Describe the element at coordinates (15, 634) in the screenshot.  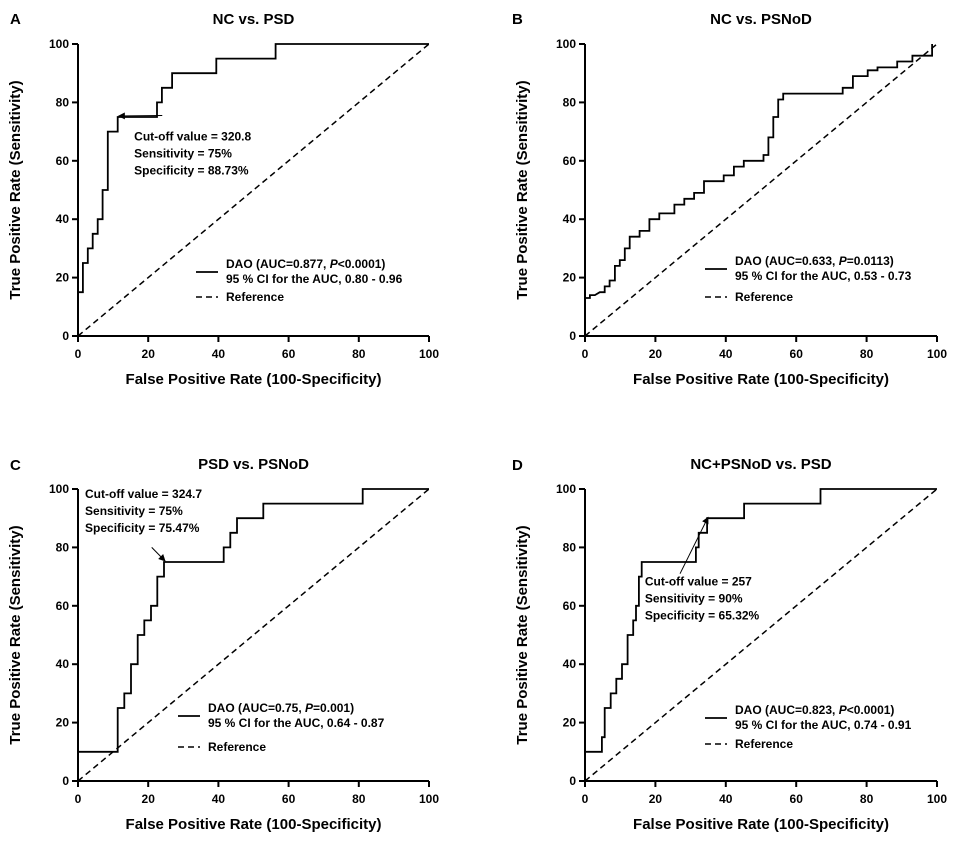
I see `y-axis-title-c: True Positive Rate (Sensitivity)` at that location.